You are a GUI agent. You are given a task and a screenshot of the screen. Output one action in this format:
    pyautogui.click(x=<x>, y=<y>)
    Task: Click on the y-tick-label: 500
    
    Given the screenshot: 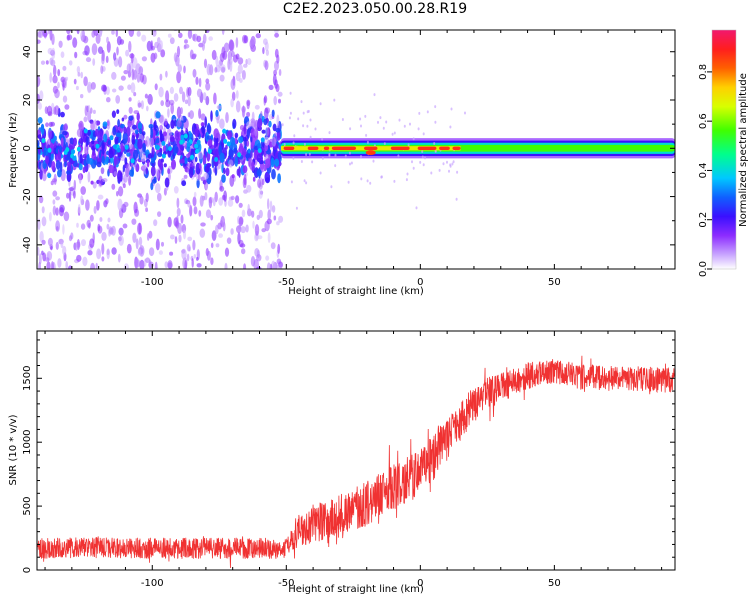 What is the action you would take?
    pyautogui.click(x=27, y=506)
    